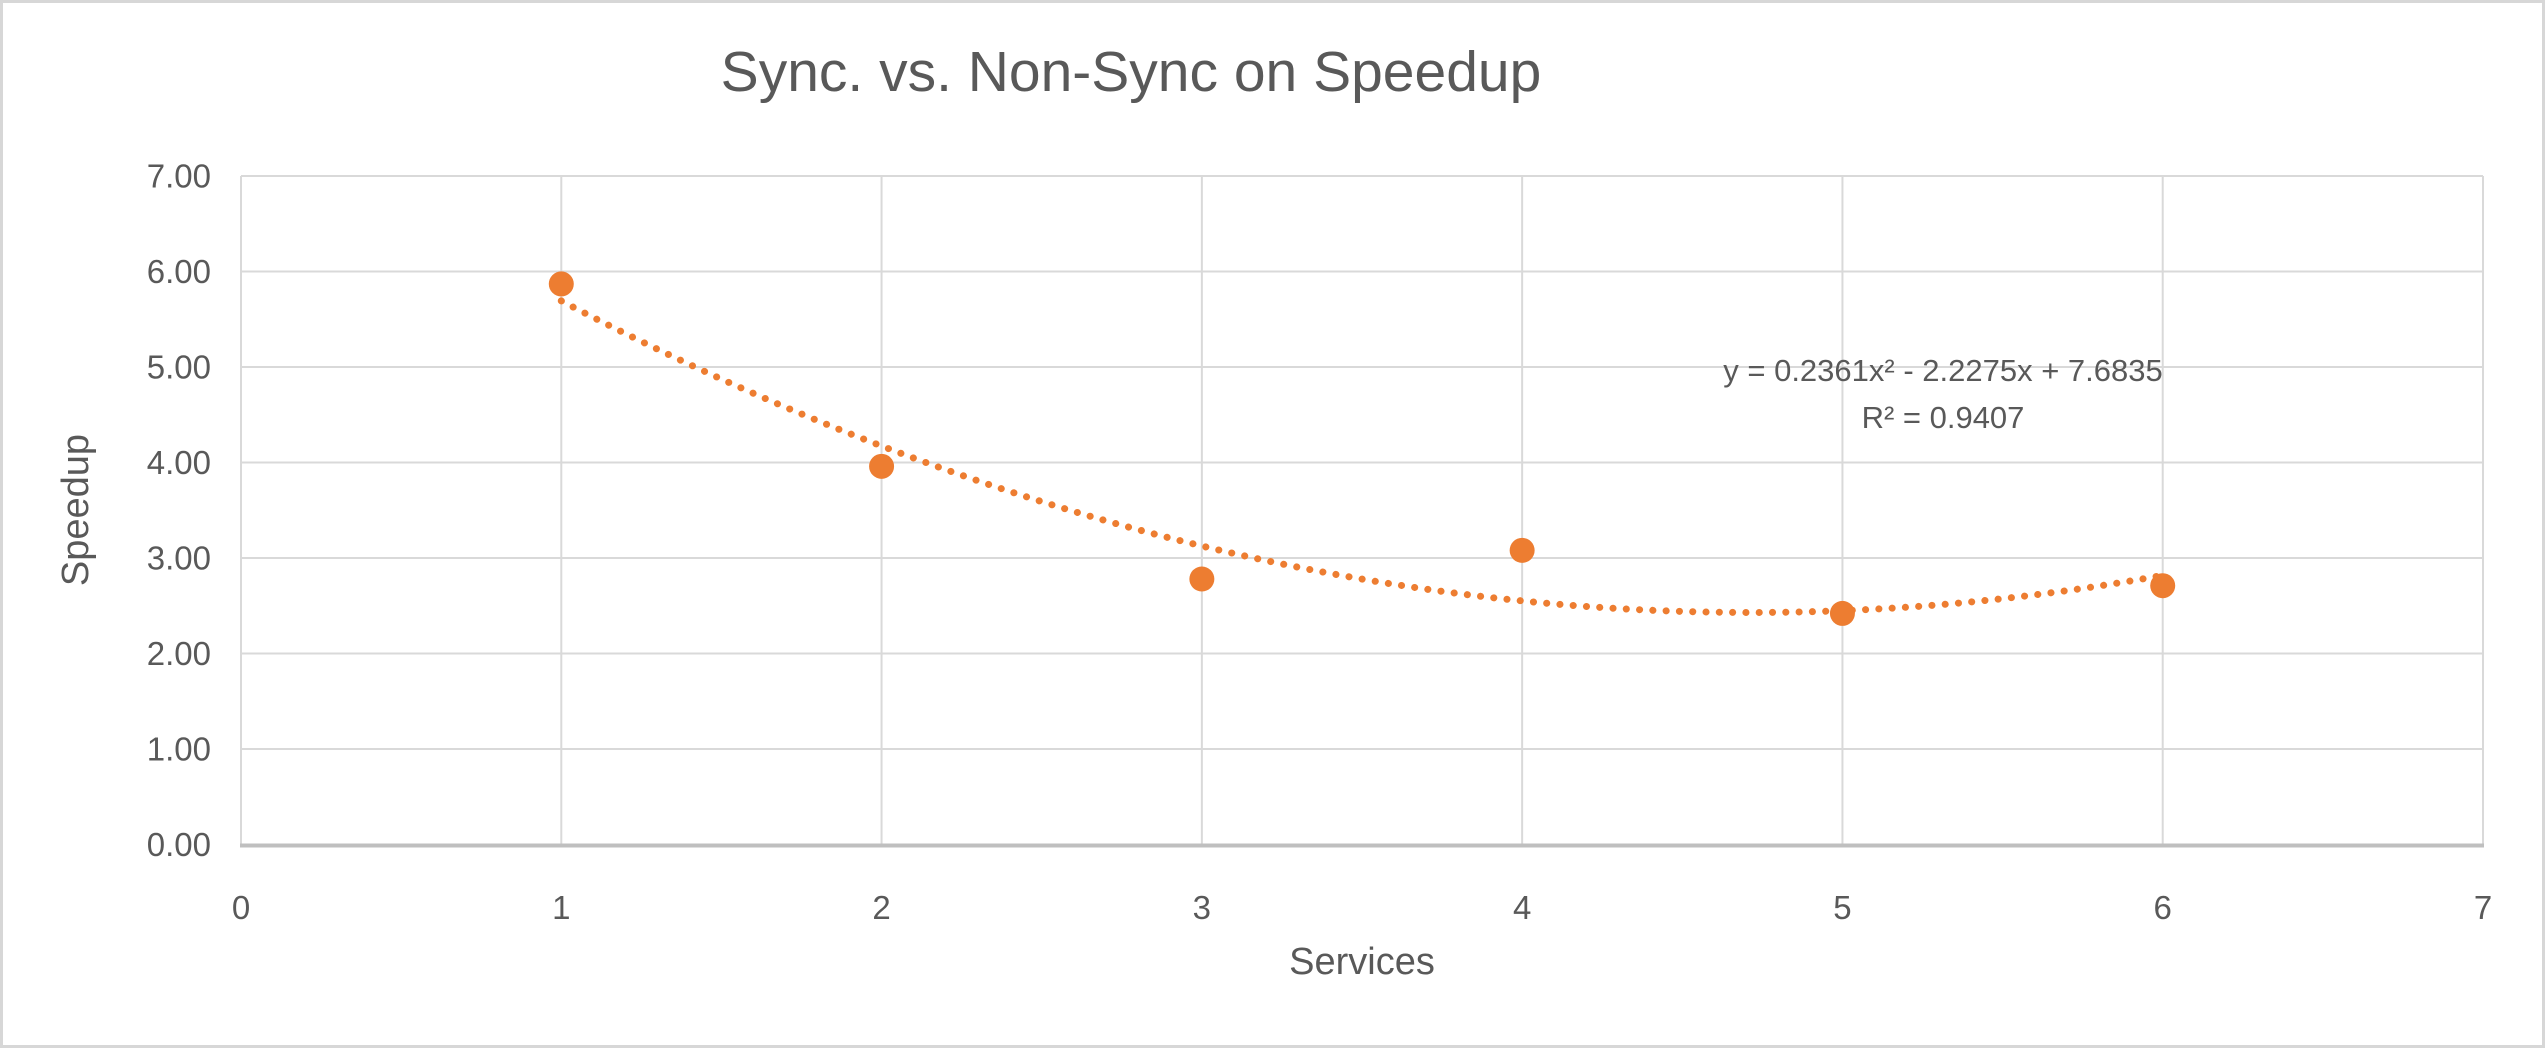 This screenshot has width=2545, height=1048. Describe the element at coordinates (179, 558) in the screenshot. I see `y-tick-label: 3.00` at that location.